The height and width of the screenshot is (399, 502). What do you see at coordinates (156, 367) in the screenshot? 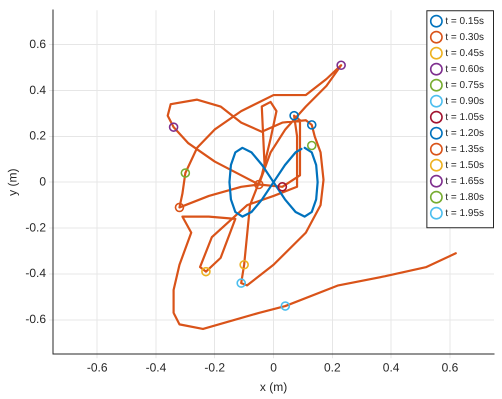
I see `x-tick-label: -0.4` at bounding box center [156, 367].